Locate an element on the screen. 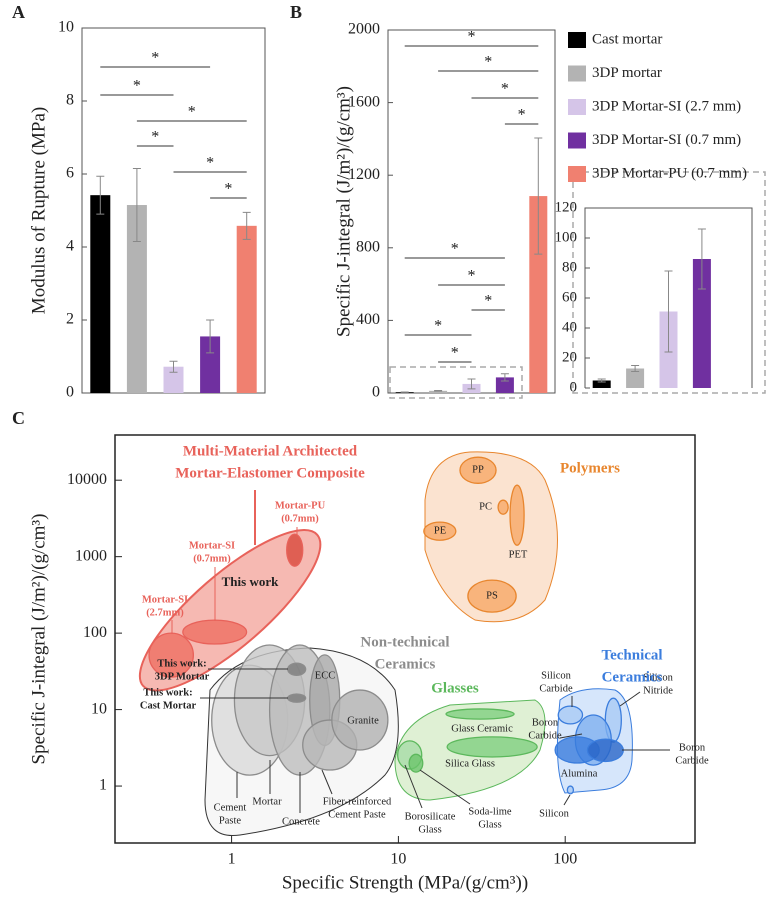 The width and height of the screenshot is (772, 898). y-tick-label: 60 is located at coordinates (569, 297).